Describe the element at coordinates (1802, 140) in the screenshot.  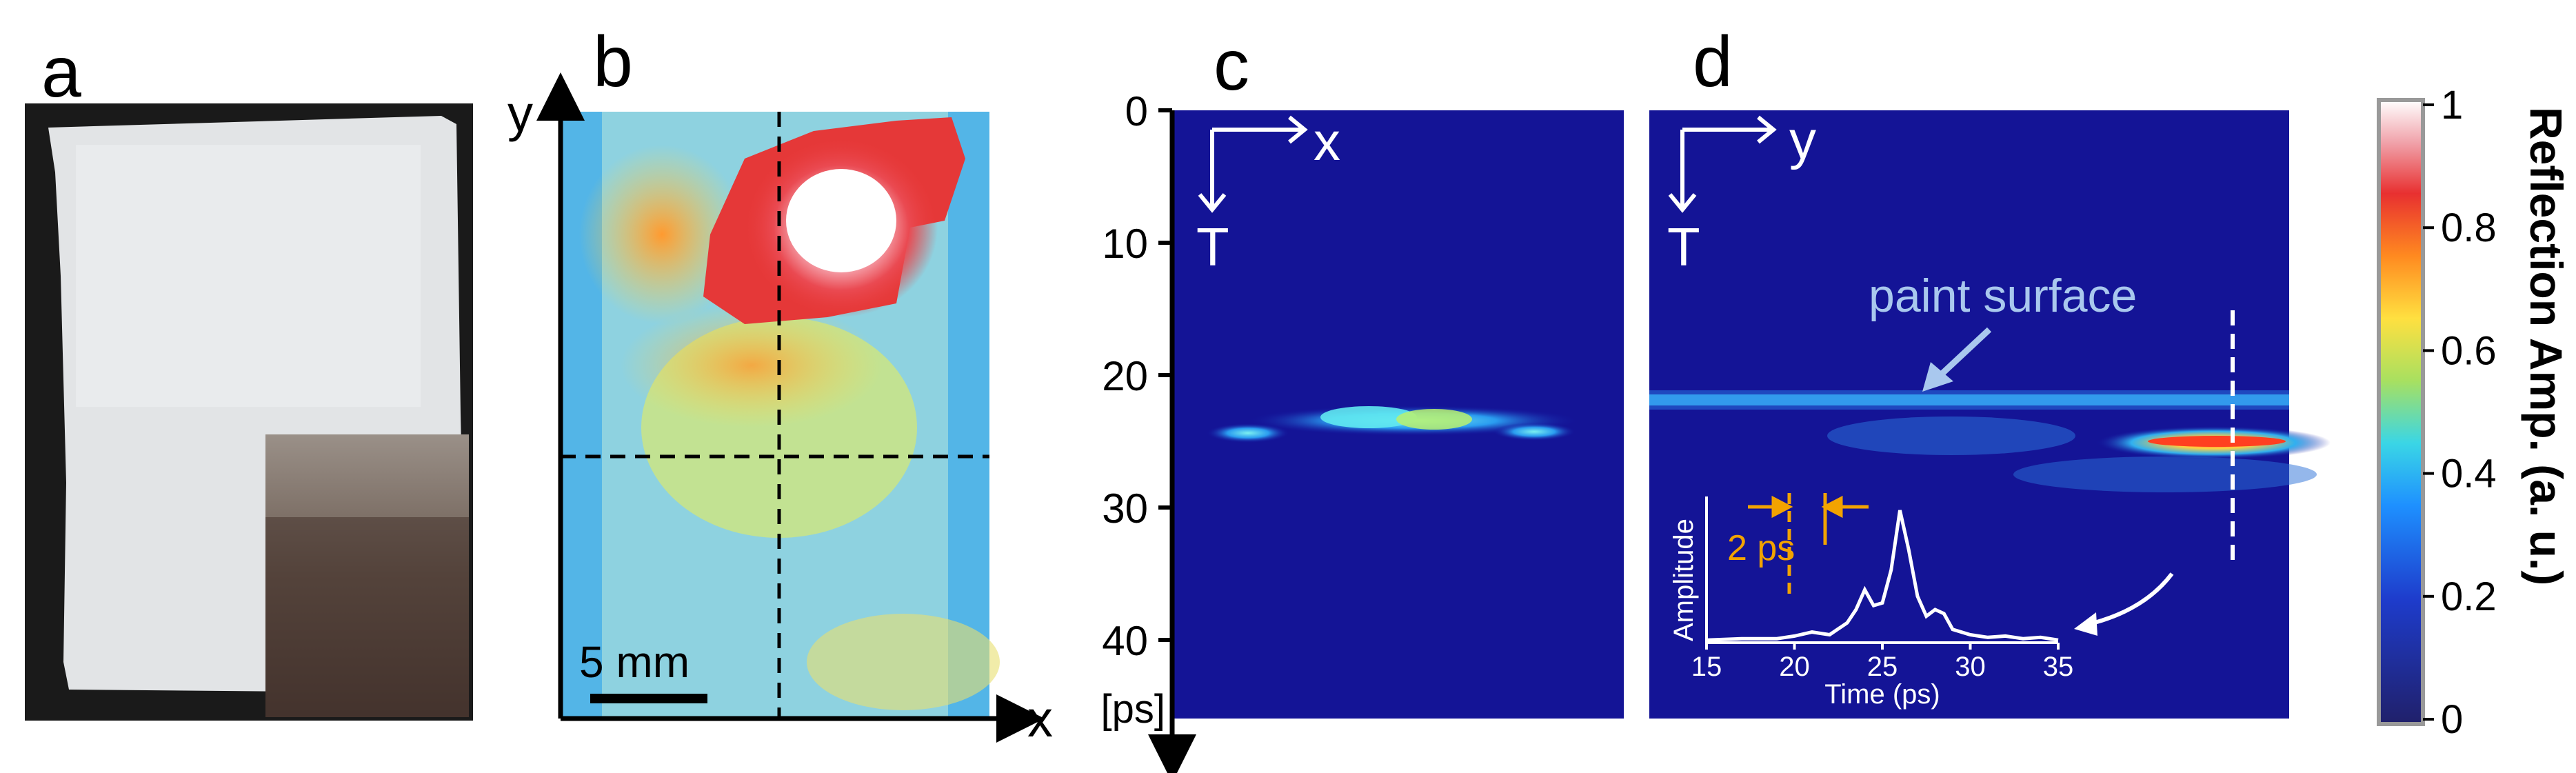
I see `d-axis-y-label: y` at that location.